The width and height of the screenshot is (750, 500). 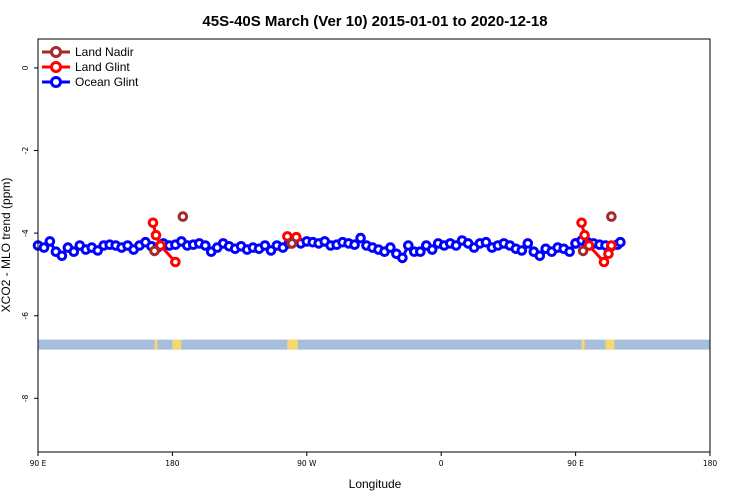 I want to click on y-tick-label-4: -8, so click(x=25, y=398).